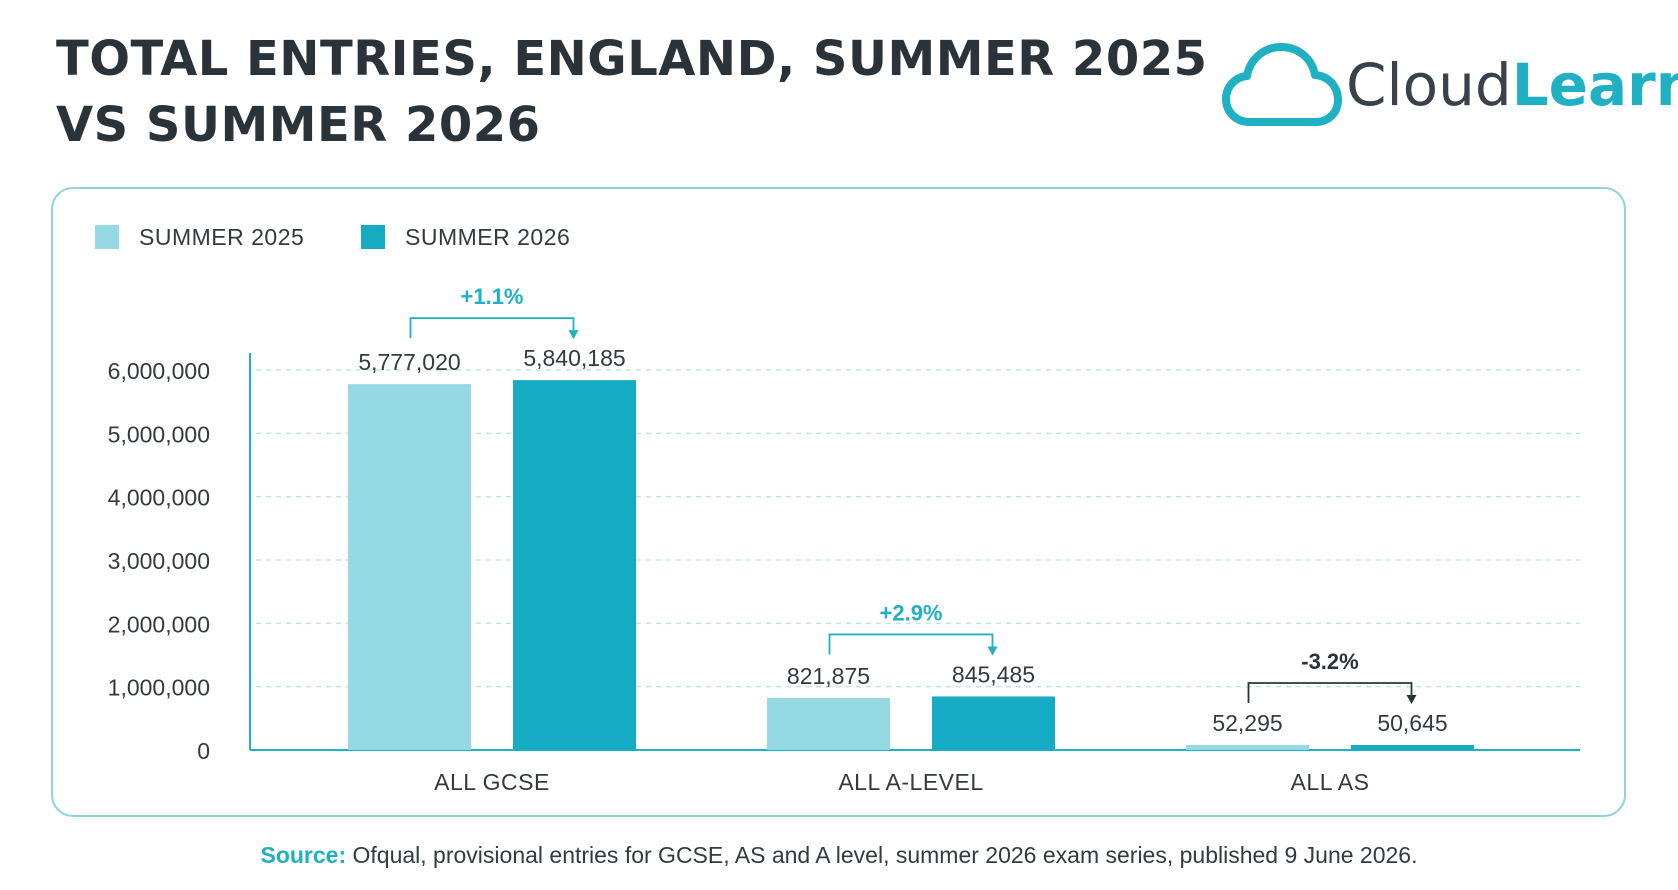 This screenshot has width=1678, height=890. I want to click on change-percent-label: +2.9%, so click(911, 612).